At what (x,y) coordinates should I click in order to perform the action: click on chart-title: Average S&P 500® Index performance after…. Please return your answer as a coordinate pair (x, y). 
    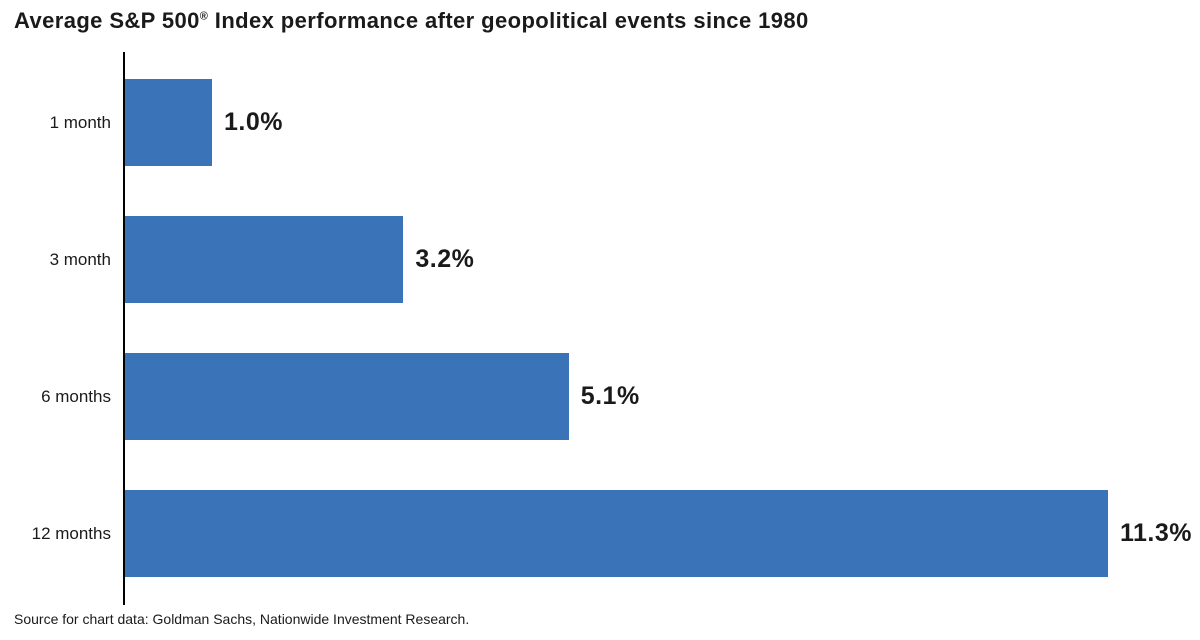
    Looking at the image, I should click on (411, 21).